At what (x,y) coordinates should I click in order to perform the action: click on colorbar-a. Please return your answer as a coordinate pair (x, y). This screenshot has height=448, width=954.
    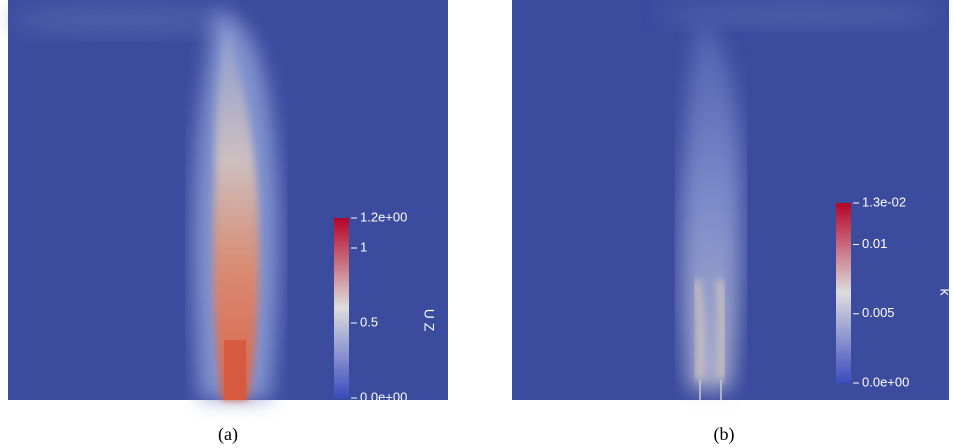
    Looking at the image, I should click on (341, 308).